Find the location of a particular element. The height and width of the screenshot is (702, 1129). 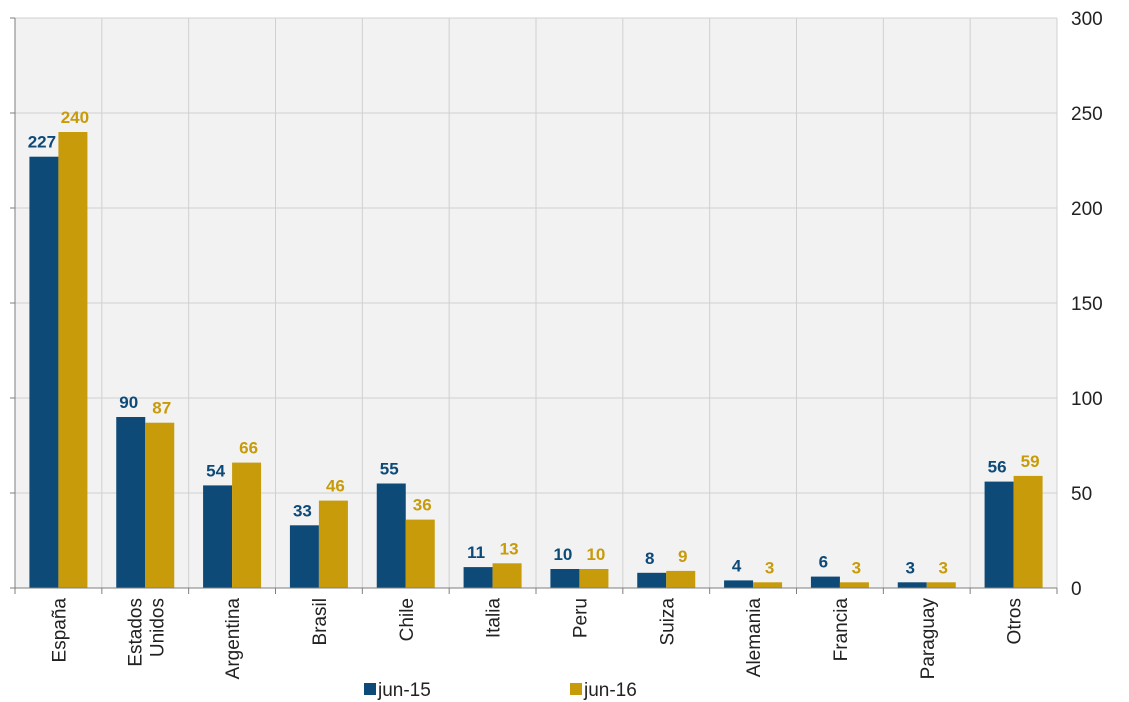

data-label-jun-16: 13 is located at coordinates (509, 548).